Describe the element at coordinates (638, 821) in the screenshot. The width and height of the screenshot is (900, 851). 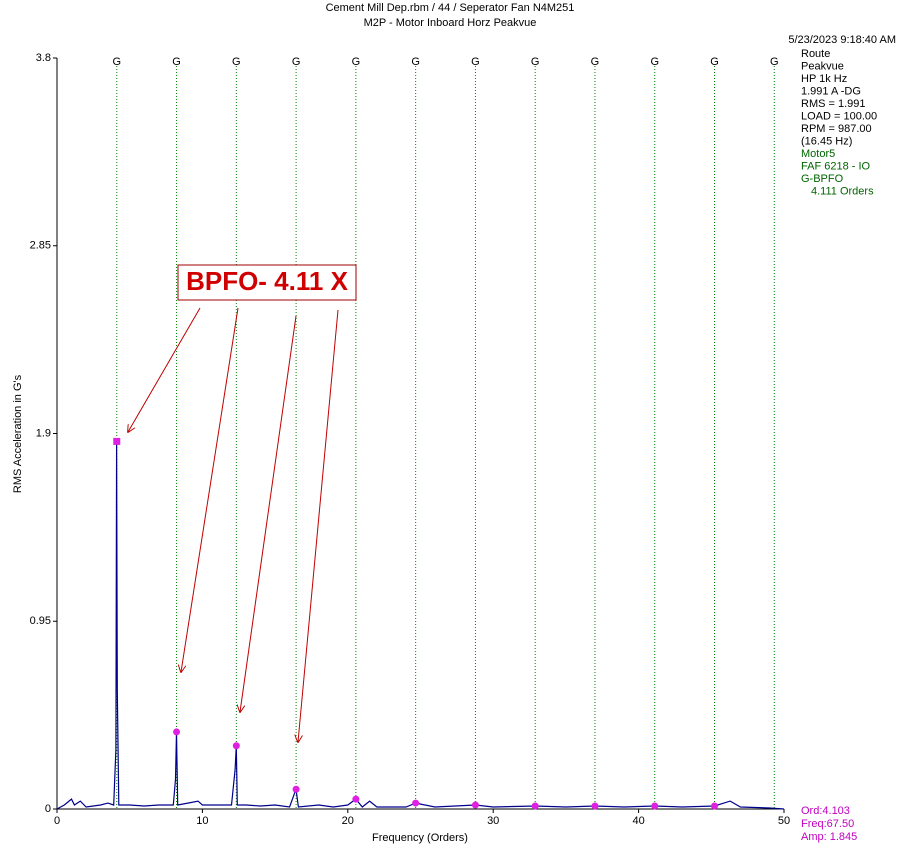
I see `x-tick-label: 40` at that location.